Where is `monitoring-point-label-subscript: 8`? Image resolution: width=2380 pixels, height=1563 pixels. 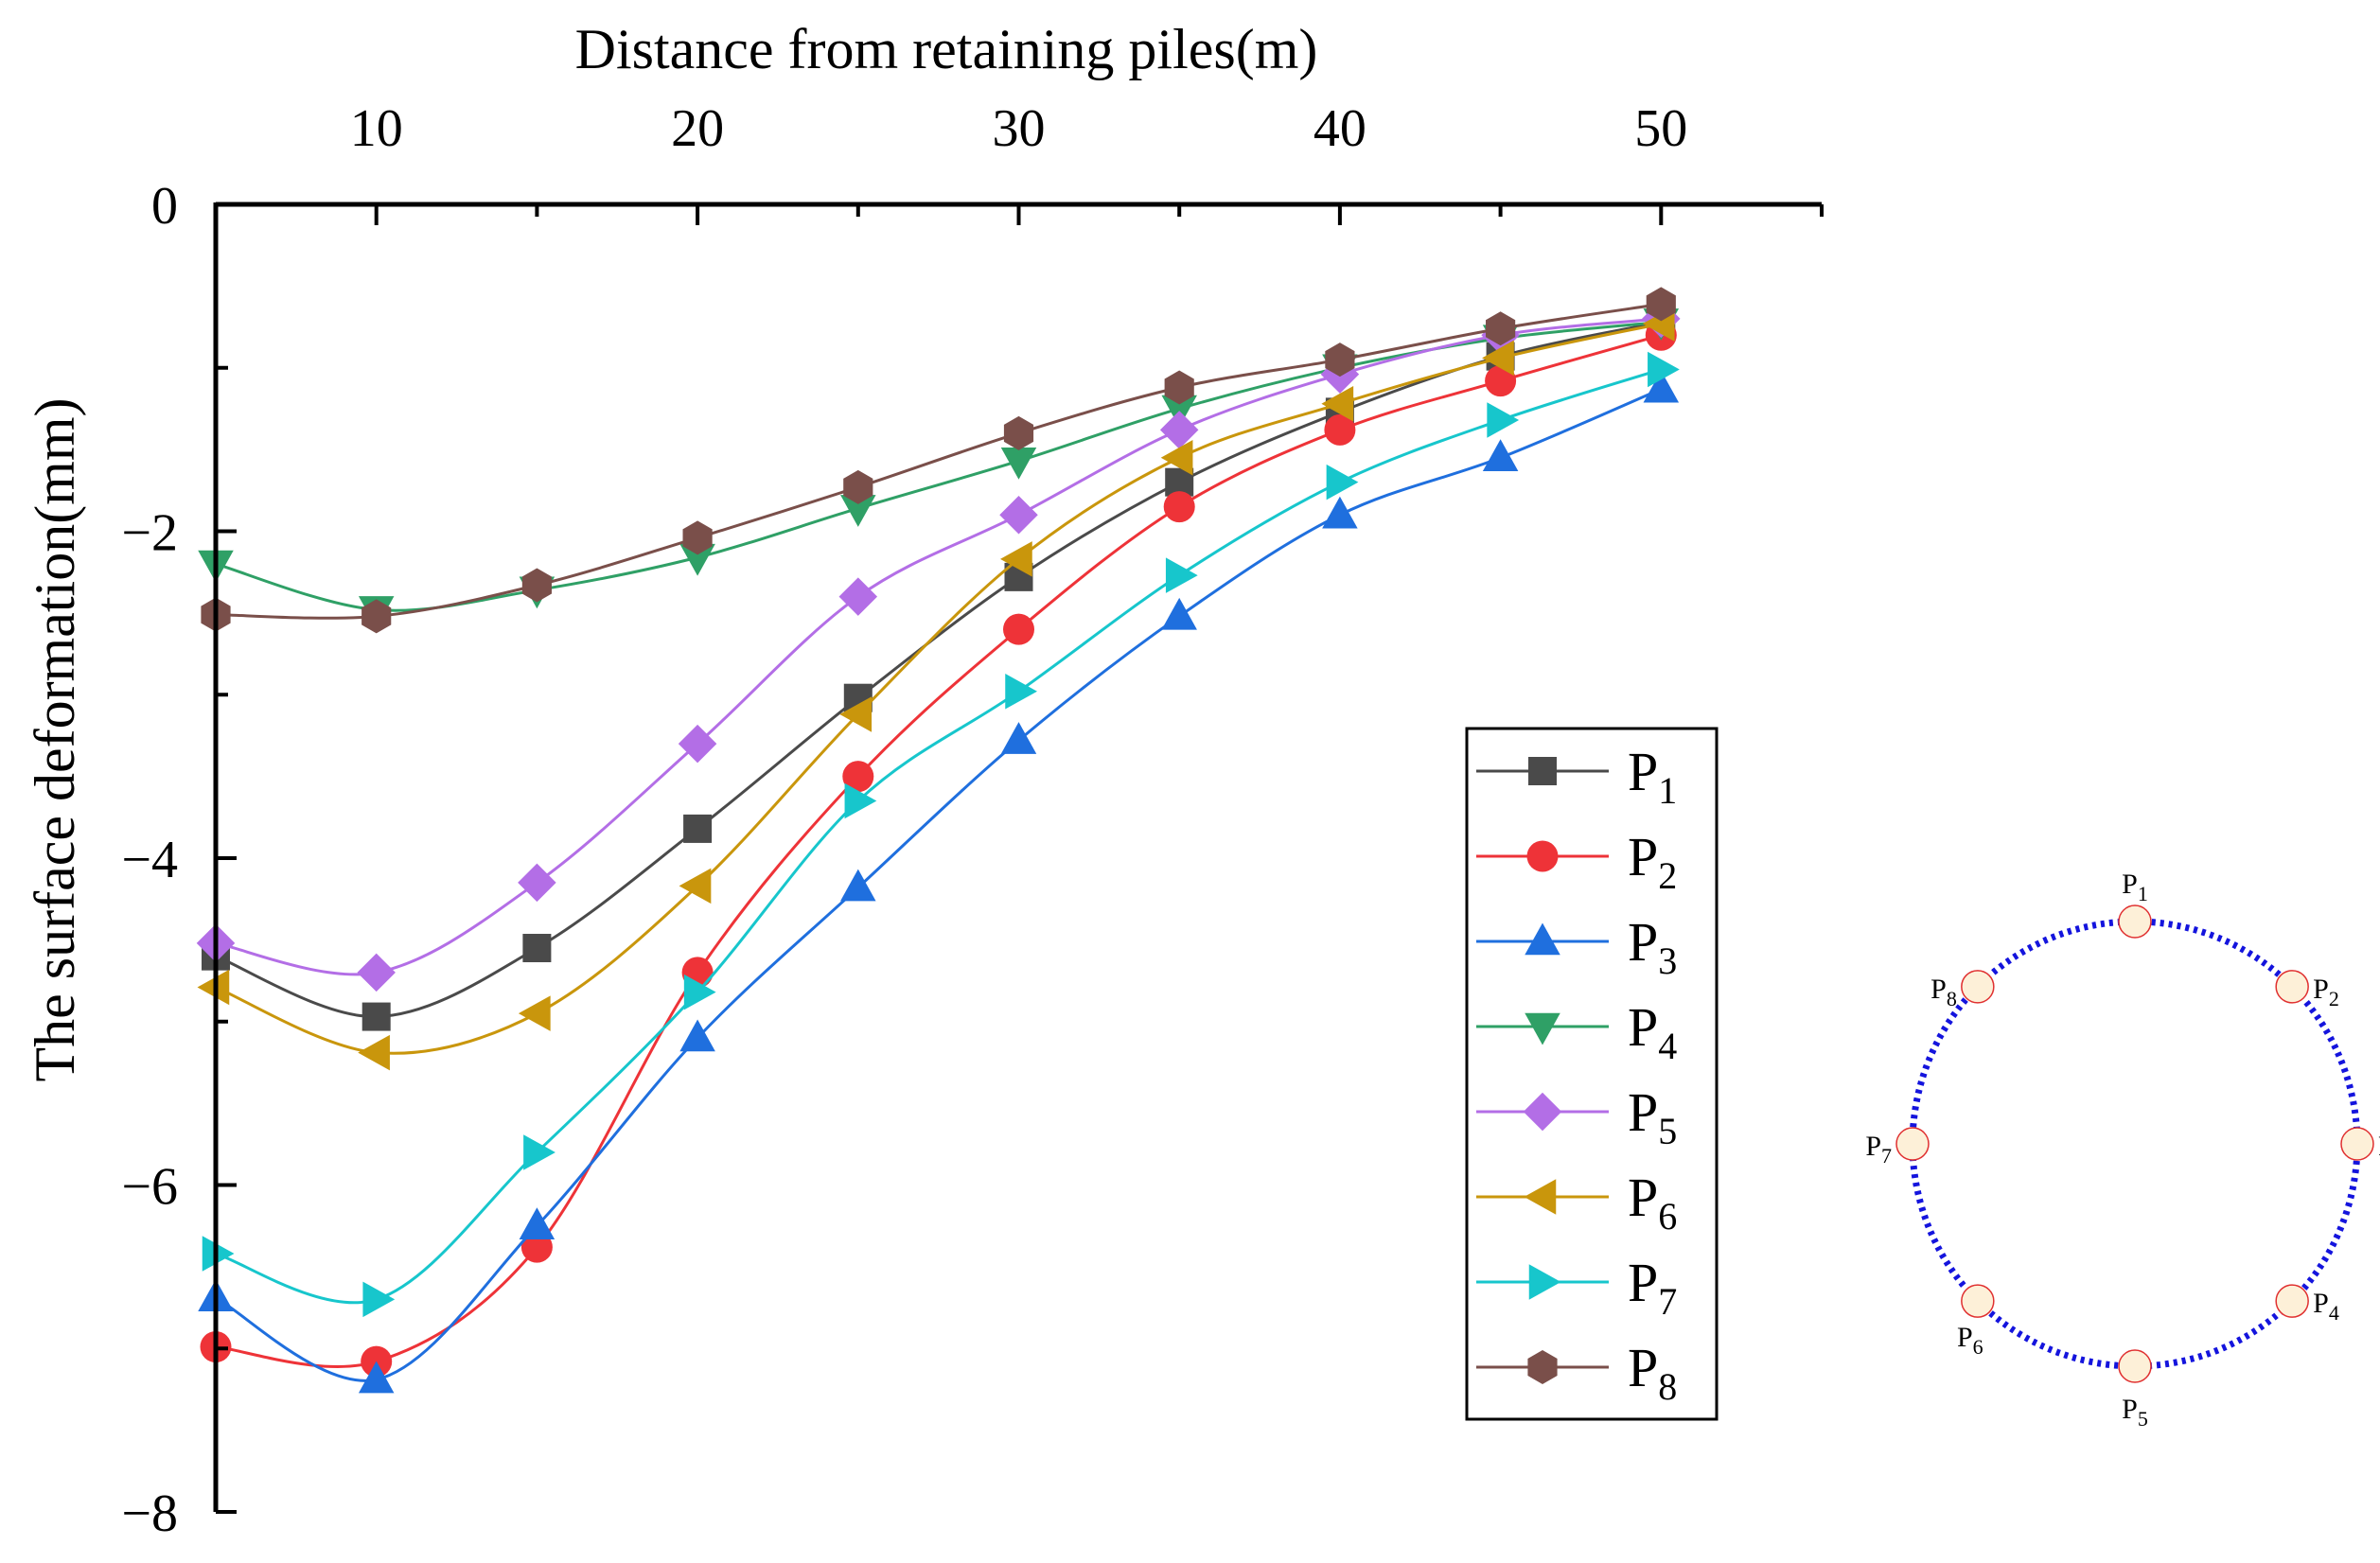
monitoring-point-label-subscript: 8 is located at coordinates (1952, 999).